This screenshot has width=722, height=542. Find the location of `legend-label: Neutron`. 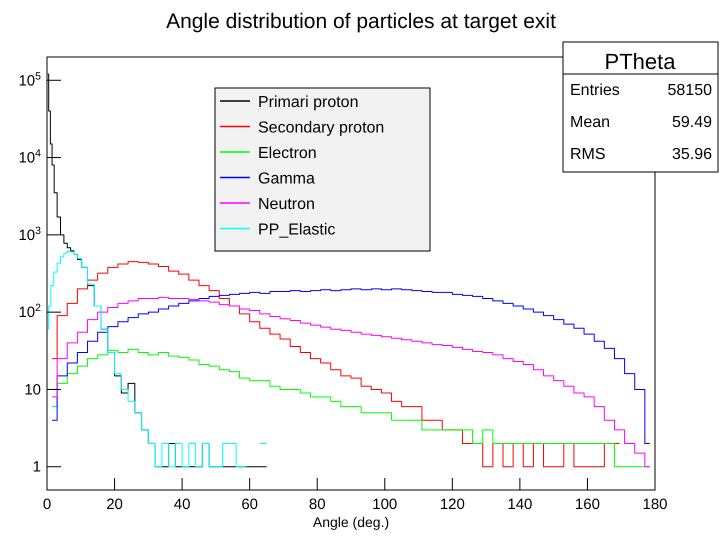

legend-label: Neutron is located at coordinates (286, 204).